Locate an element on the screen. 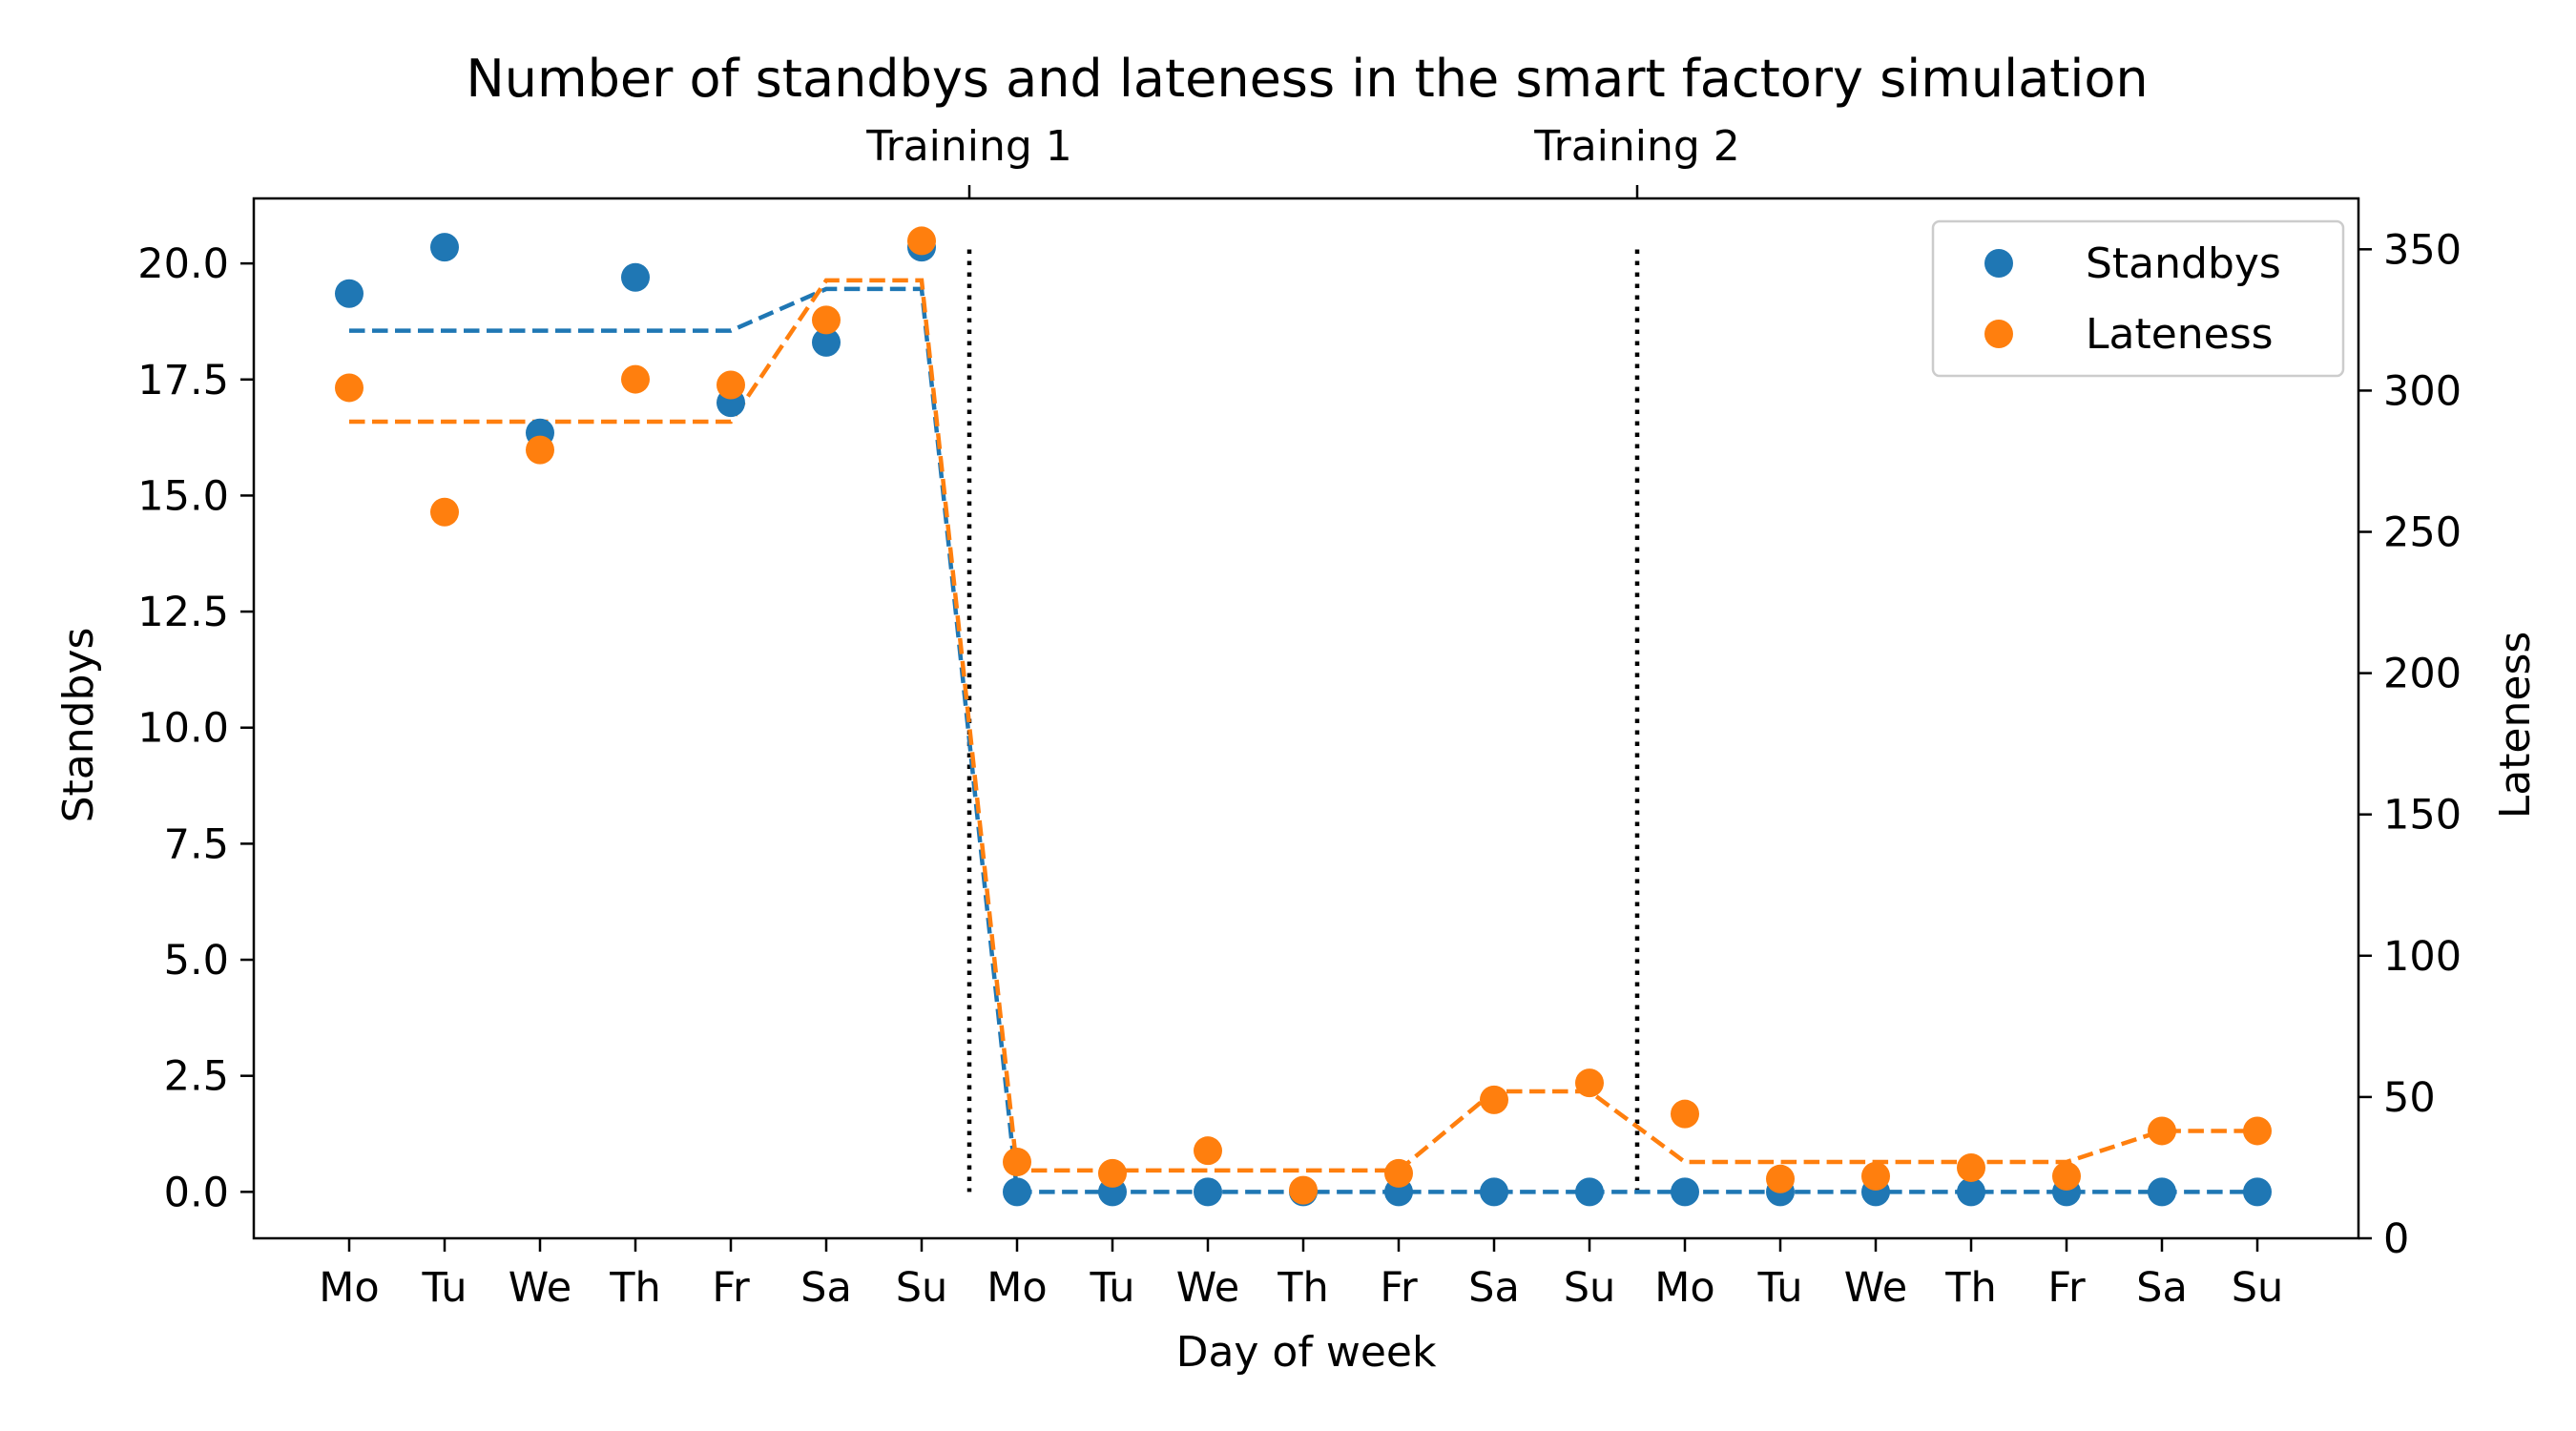 This screenshot has width=2576, height=1431. y-tick-label-right-1: 50 is located at coordinates (2409, 1098).